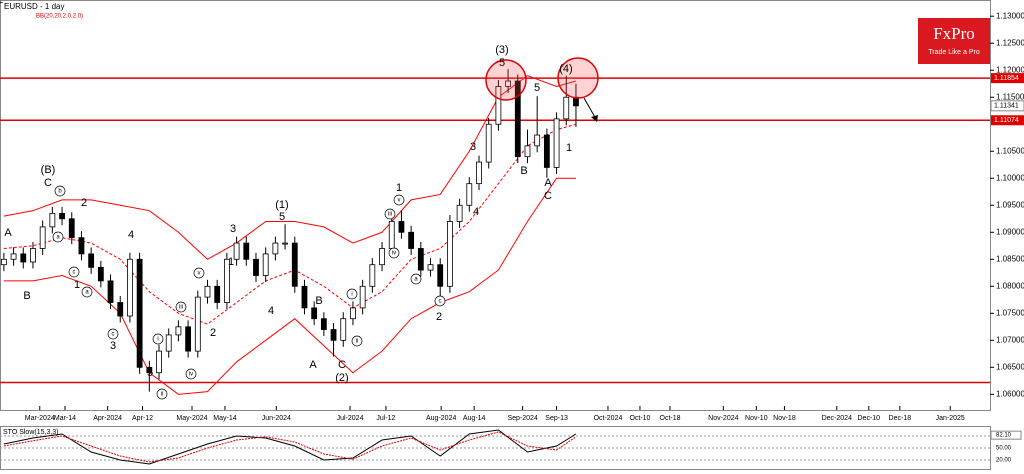 This screenshot has width=1024, height=474. What do you see at coordinates (1010, 312) in the screenshot?
I see `y-tick-label: 1.07500` at bounding box center [1010, 312].